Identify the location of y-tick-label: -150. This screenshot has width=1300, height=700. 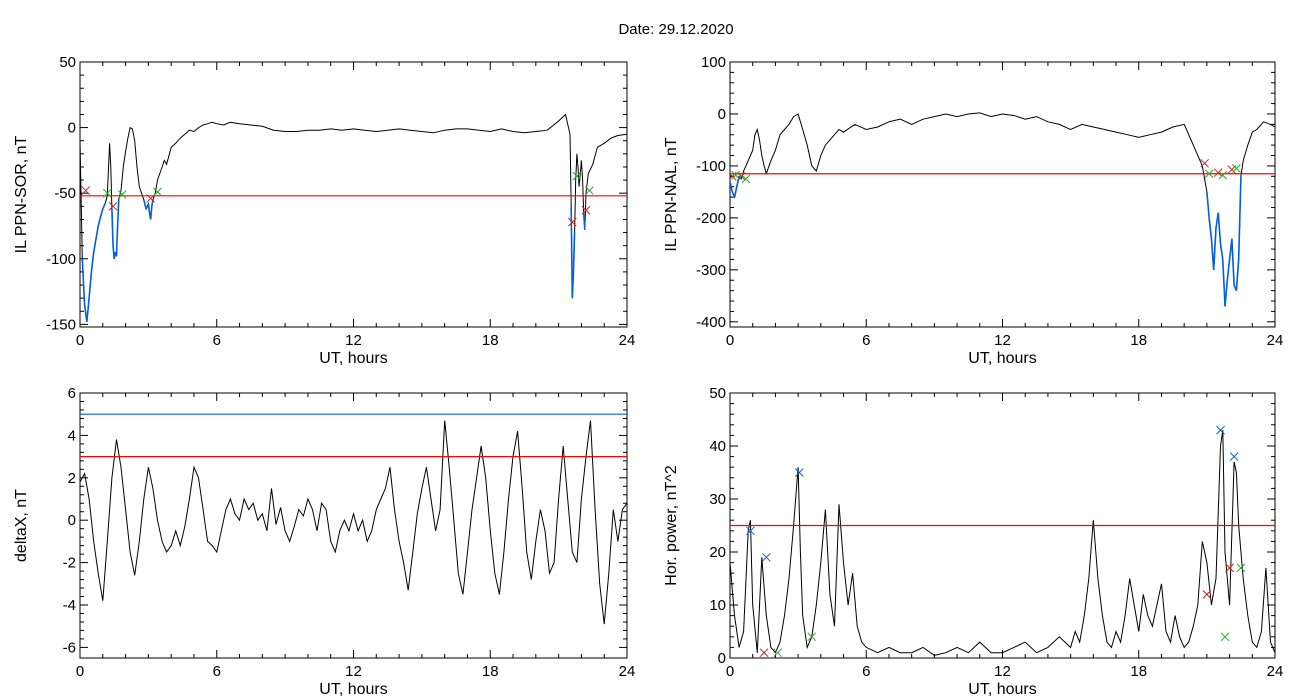
(61, 324).